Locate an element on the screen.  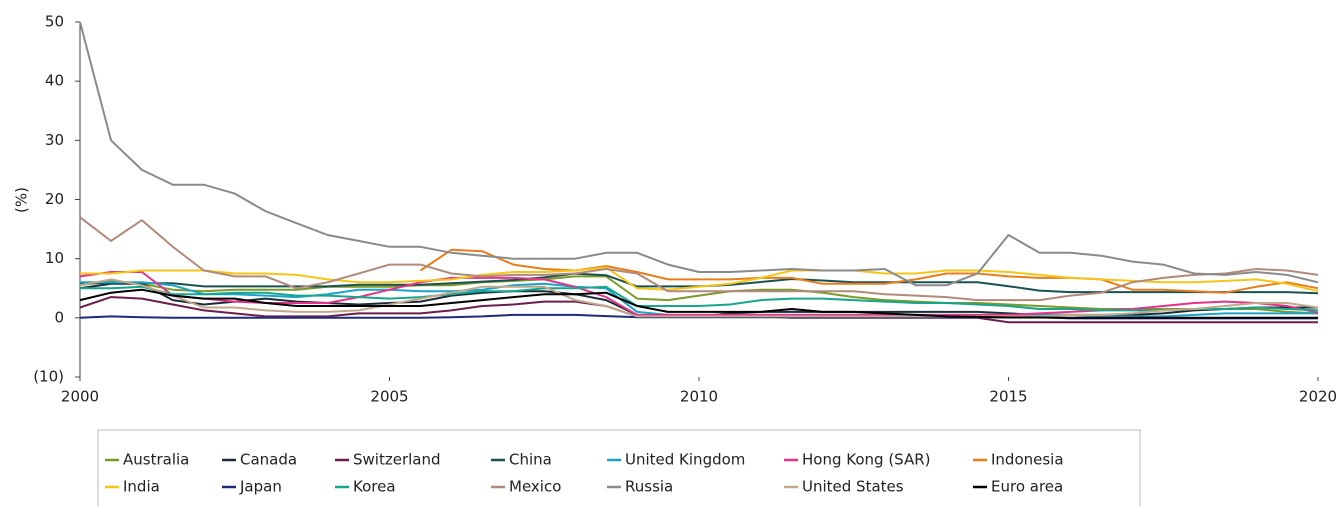
legend-label: Australia is located at coordinates (156, 460).